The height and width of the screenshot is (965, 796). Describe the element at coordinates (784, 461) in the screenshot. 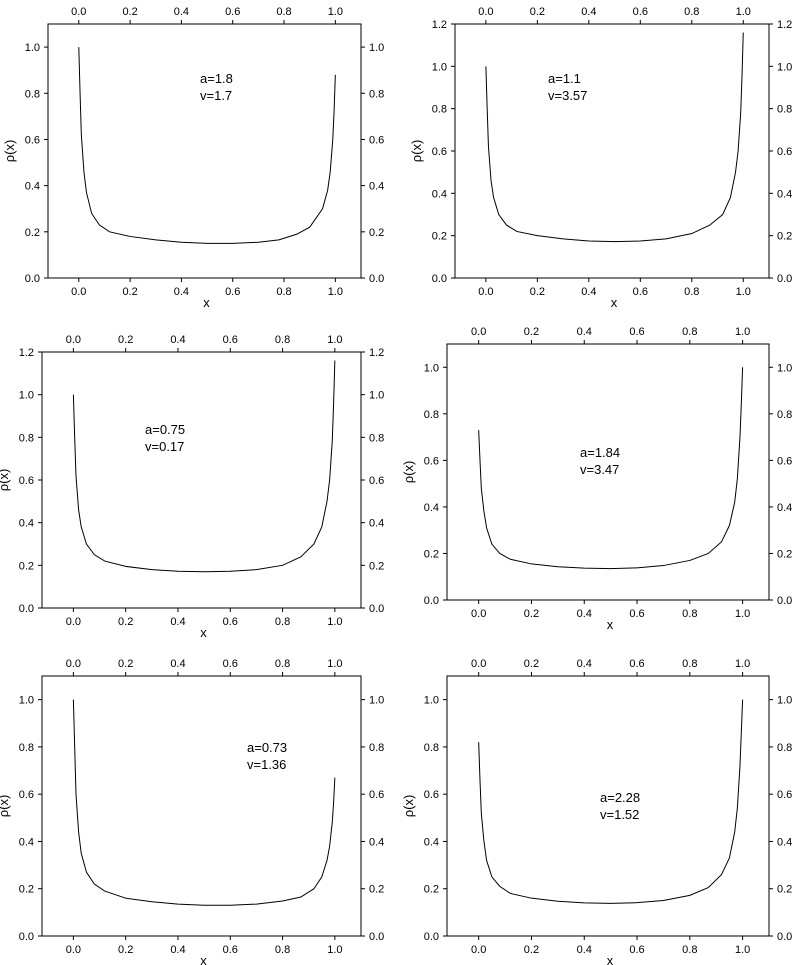

I see `y-tick-label-right: 0.6` at that location.